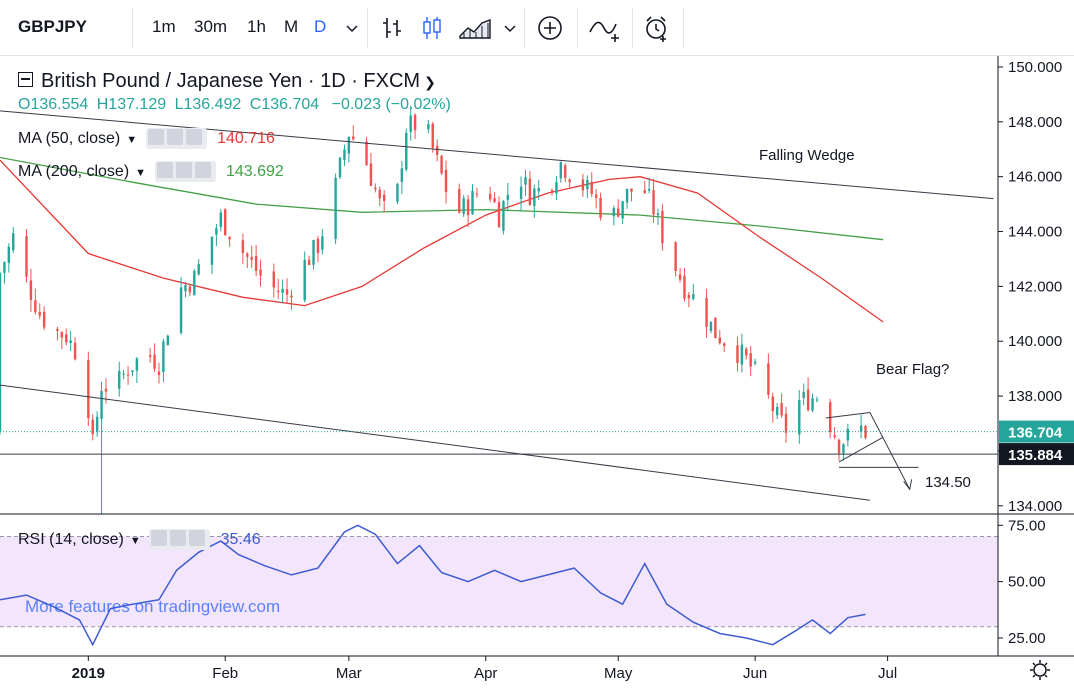 Image resolution: width=1074 pixels, height=688 pixels. What do you see at coordinates (88, 673) in the screenshot?
I see `x-tick-label: 2019` at bounding box center [88, 673].